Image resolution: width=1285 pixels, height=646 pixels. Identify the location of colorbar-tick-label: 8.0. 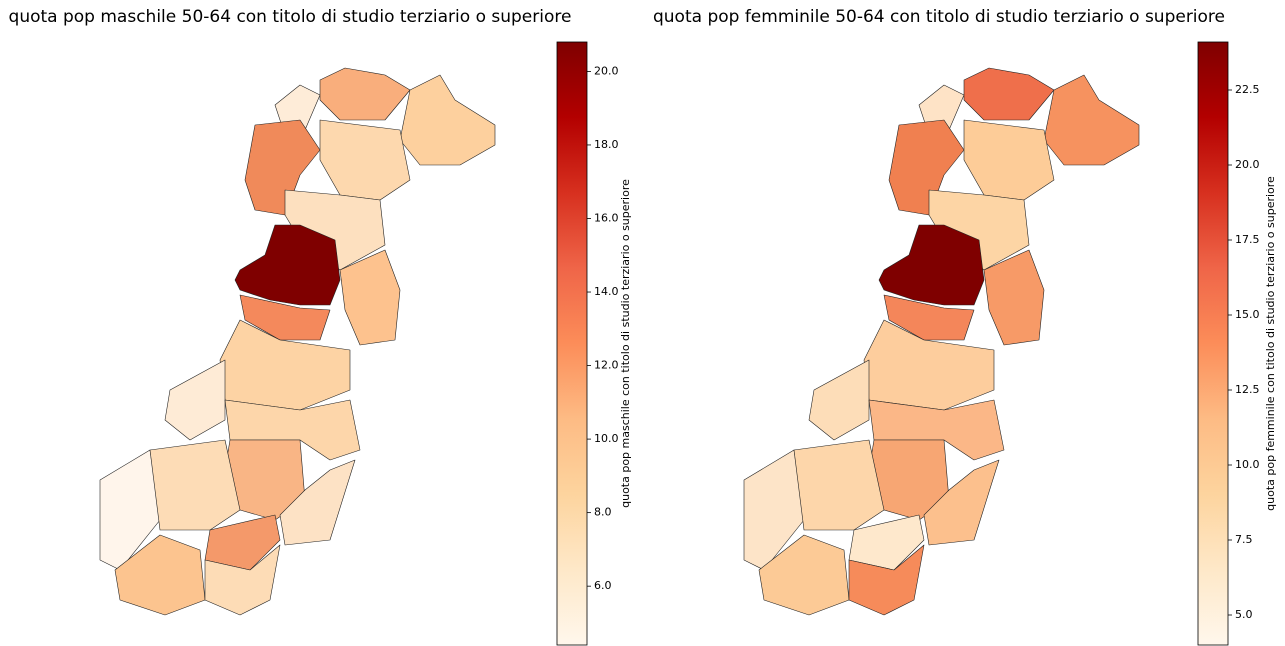
(603, 512).